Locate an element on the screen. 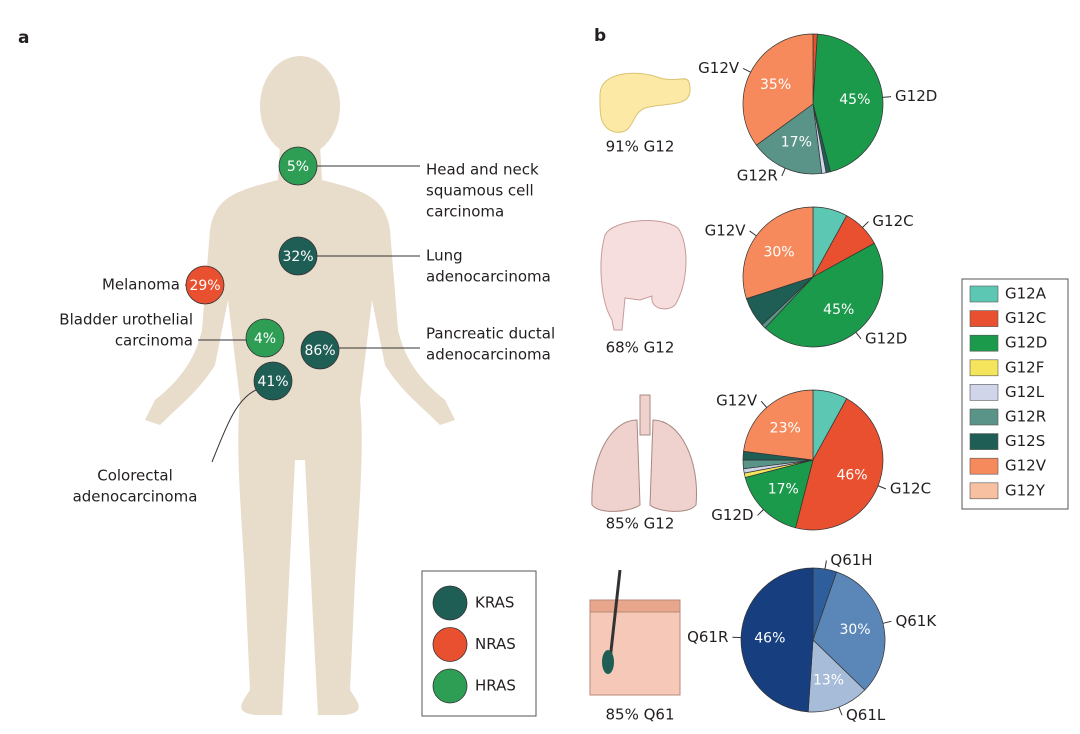  site-label: Pancreatic ductal is located at coordinates (490, 334).